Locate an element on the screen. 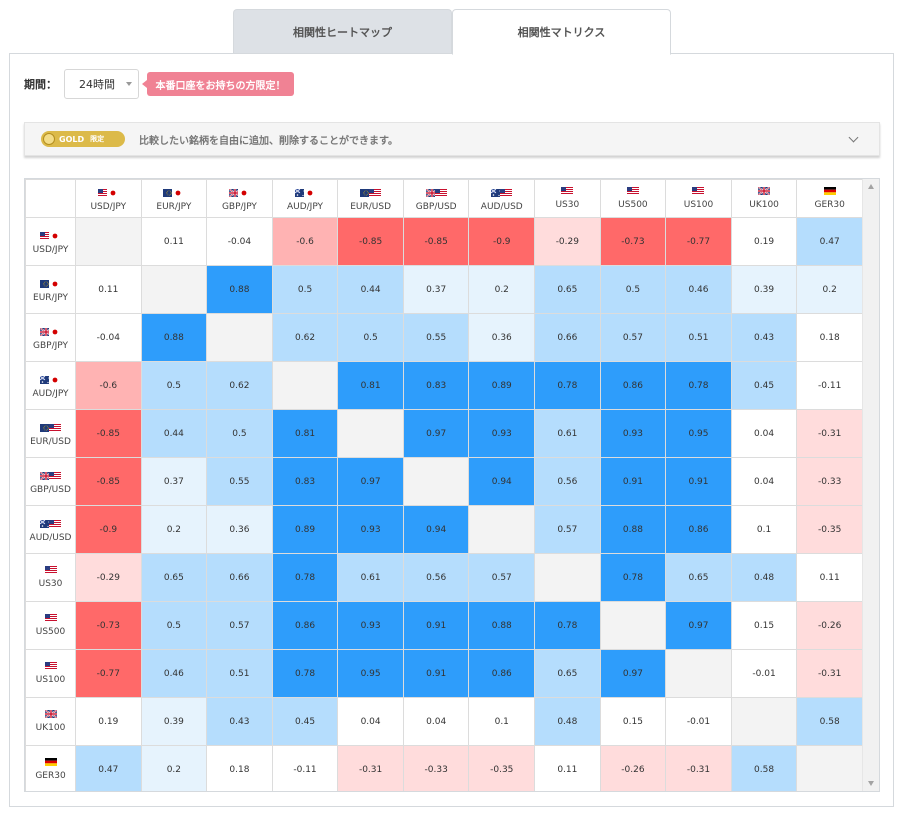  row-header: US100 is located at coordinates (50, 673).